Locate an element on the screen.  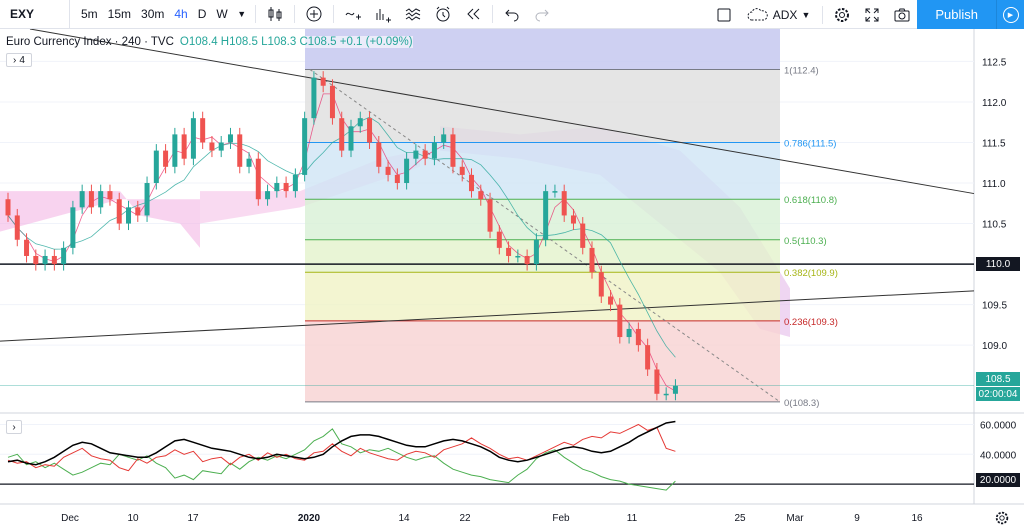
symbol-search: EXY is located at coordinates (35, 14).